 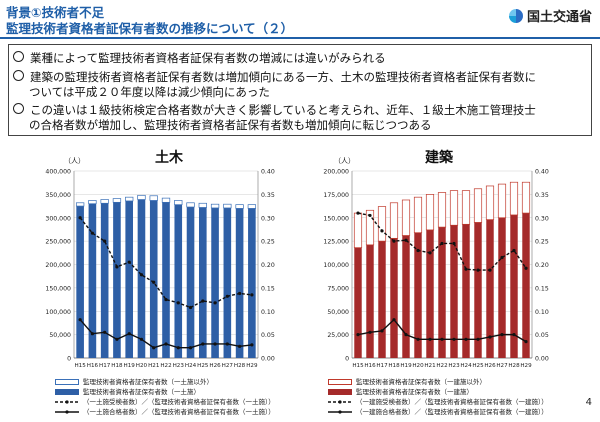 I want to click on y-tick-label: 125,000, so click(x=336, y=242).